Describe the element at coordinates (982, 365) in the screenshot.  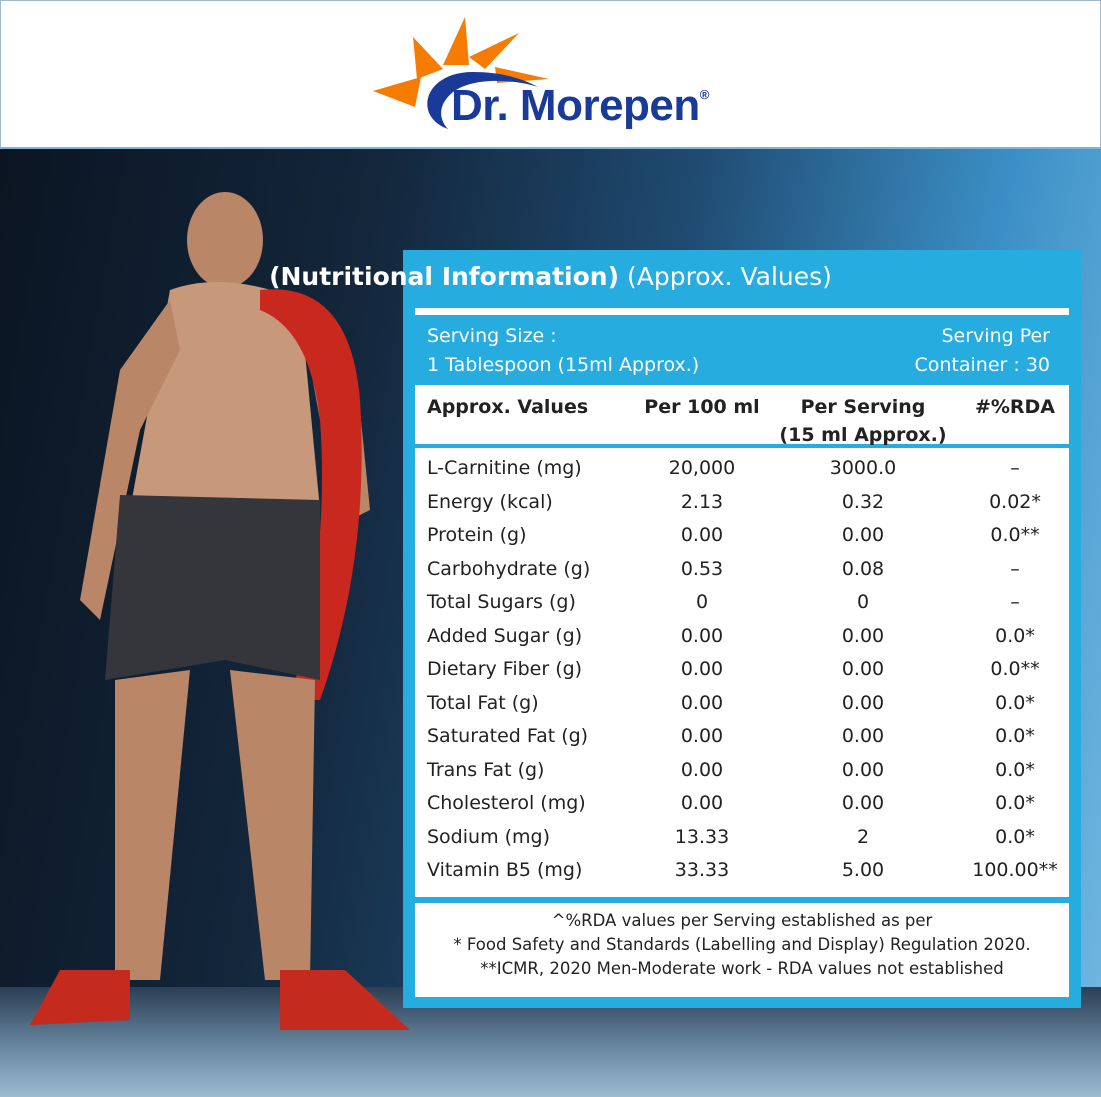
I see `serving-per-value: Container : 30` at that location.